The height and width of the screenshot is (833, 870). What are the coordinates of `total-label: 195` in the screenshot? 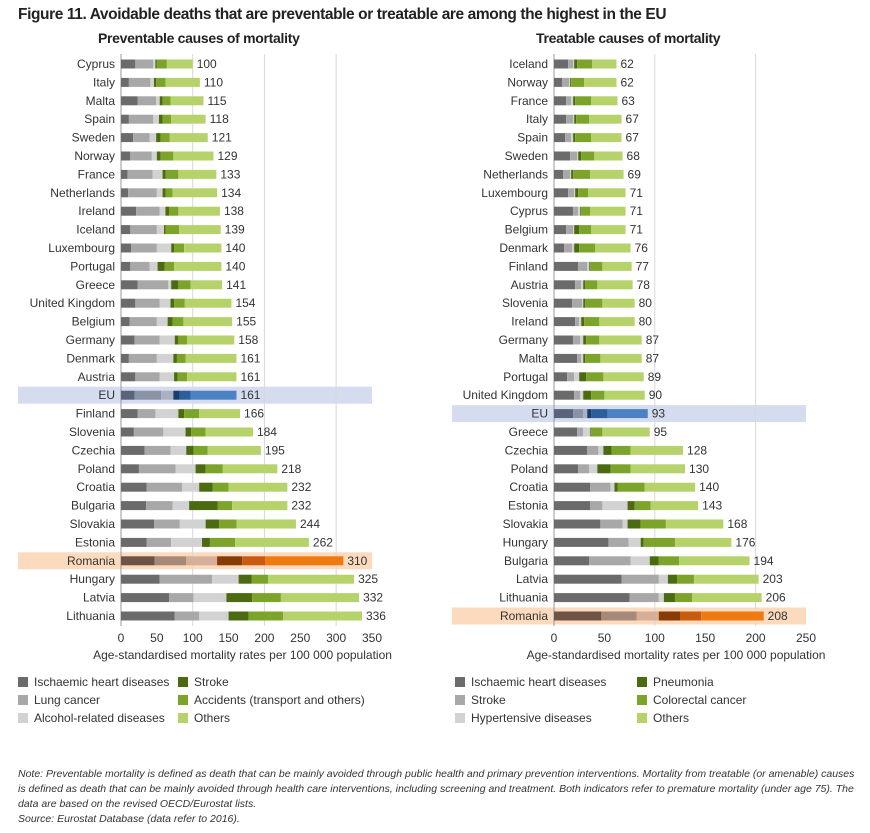 It's located at (275, 450).